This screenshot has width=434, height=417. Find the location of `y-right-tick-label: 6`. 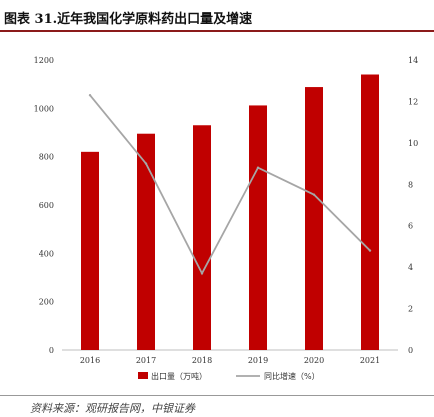

y-right-tick-label: 6 is located at coordinates (410, 226).